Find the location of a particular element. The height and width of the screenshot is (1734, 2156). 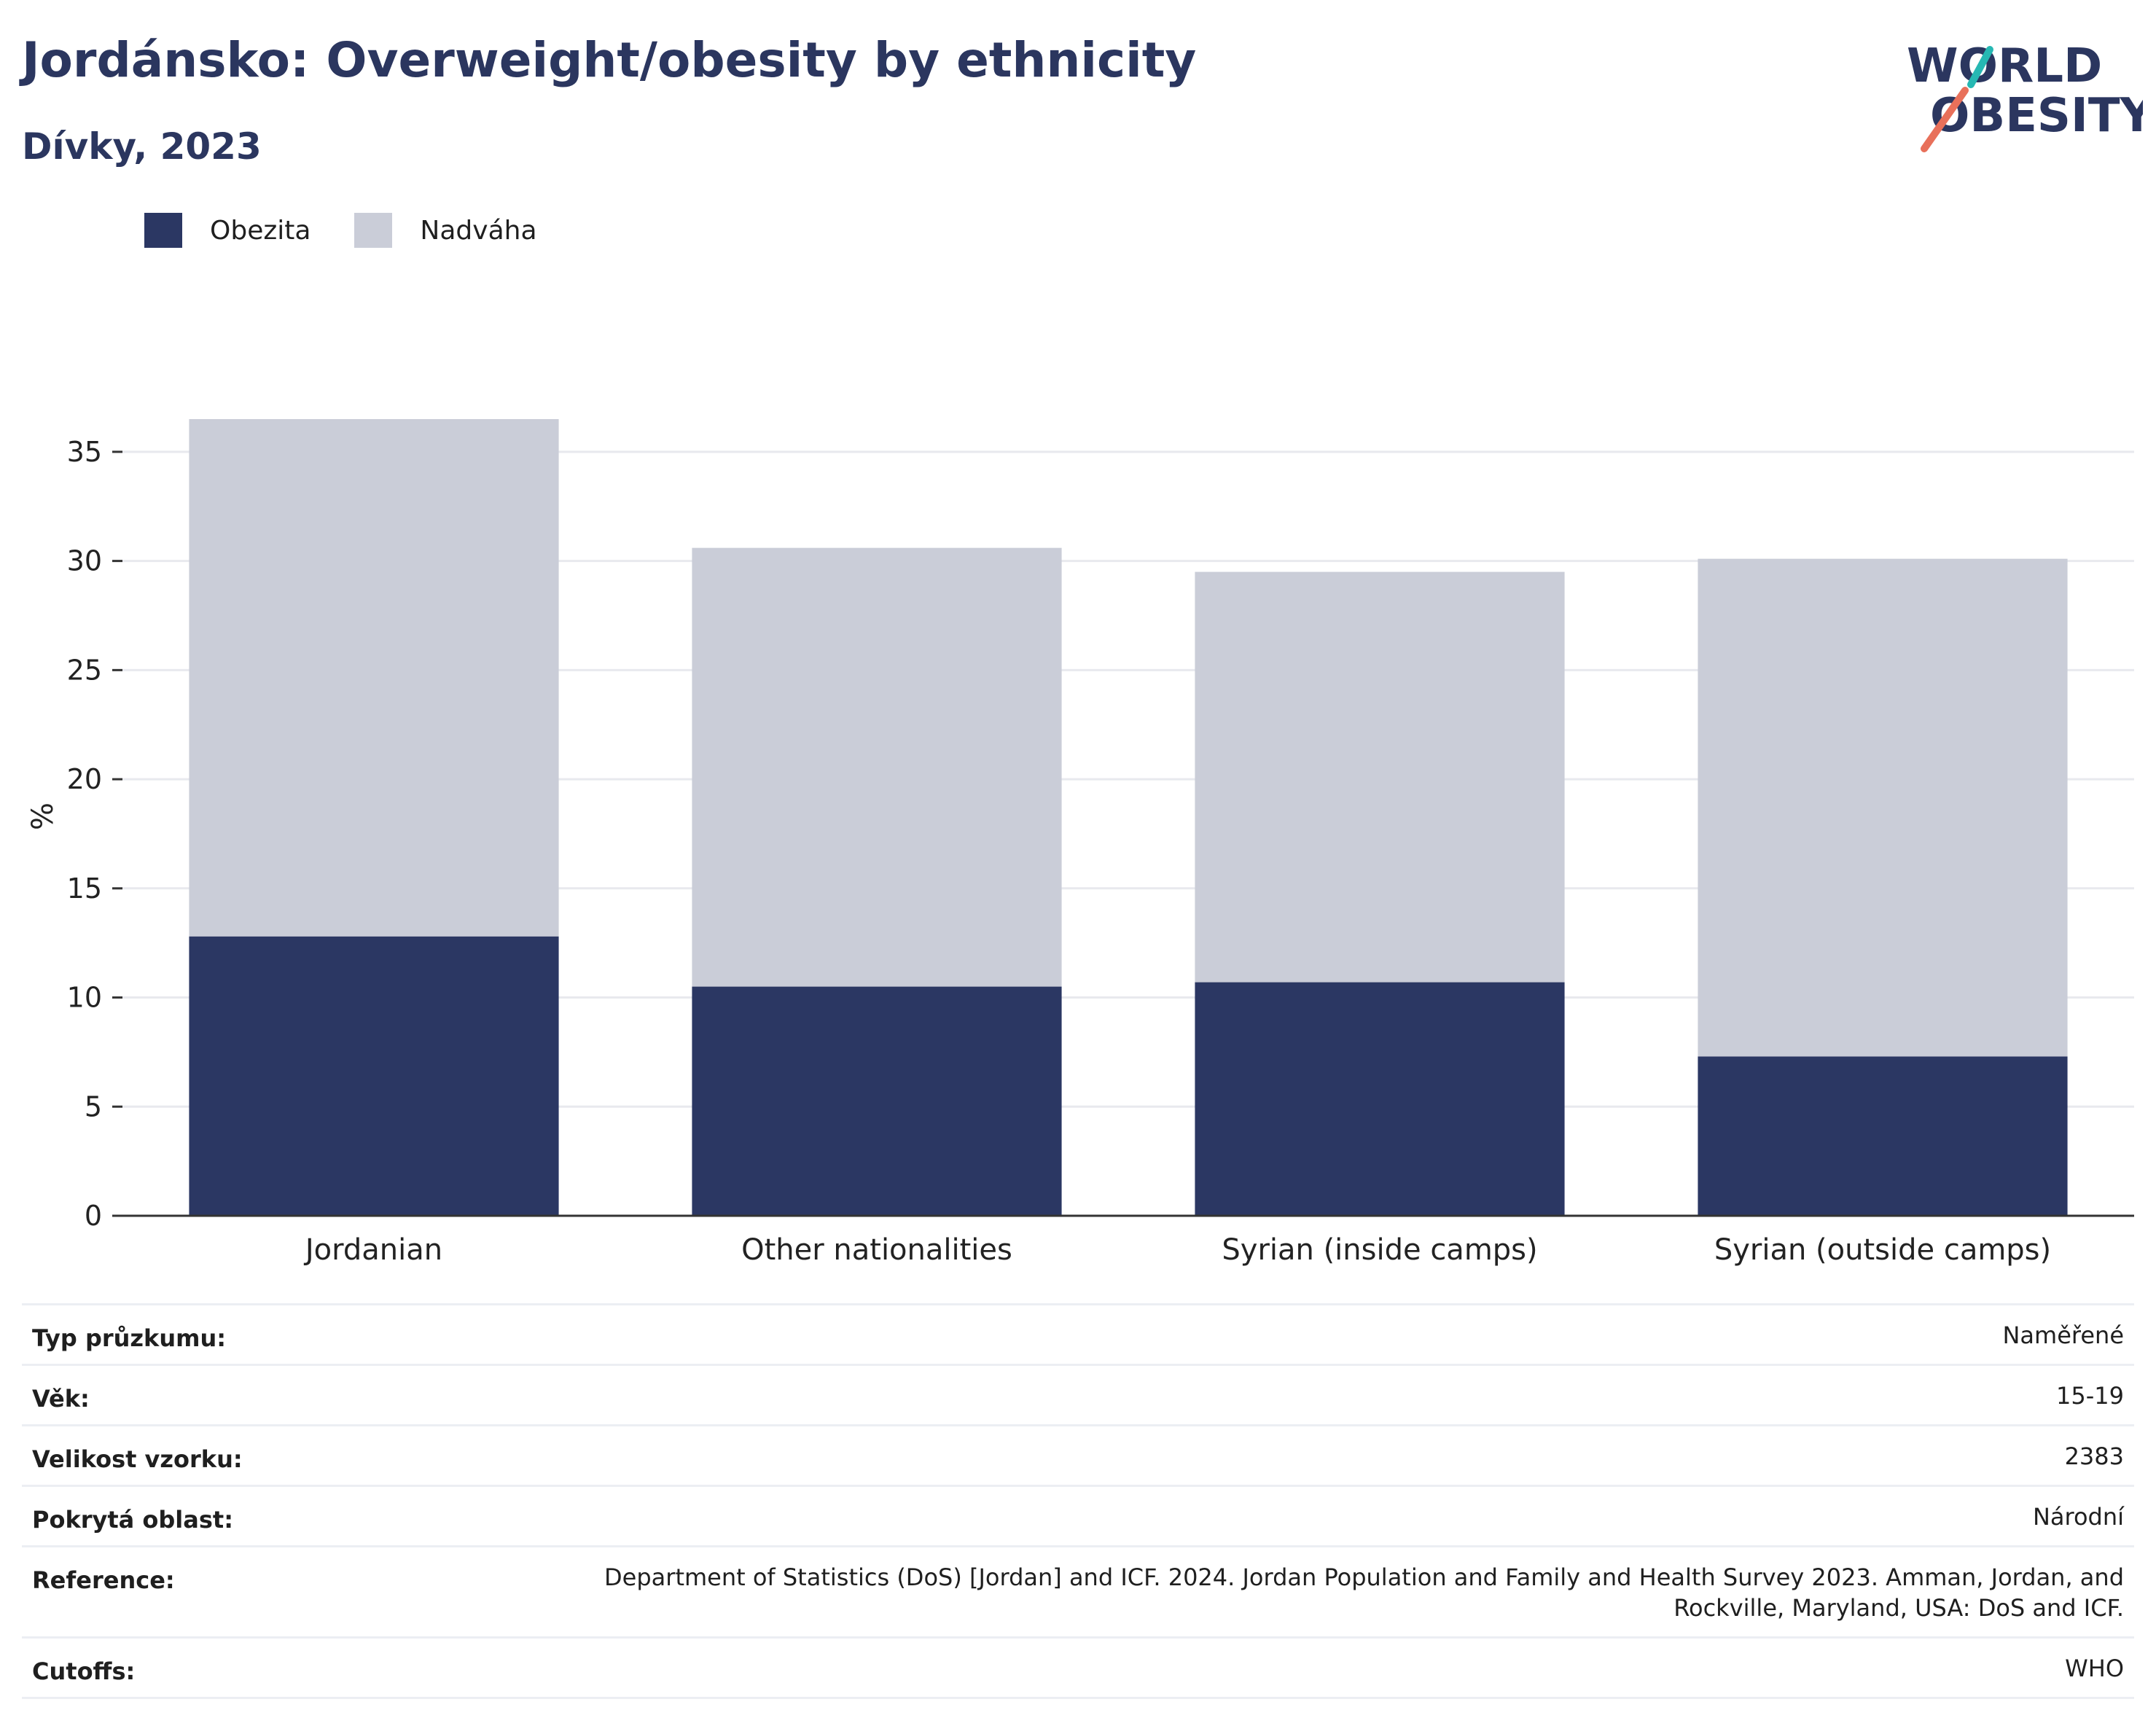

world-obesity-logo: WORLD OBESITY is located at coordinates (2025, 96).